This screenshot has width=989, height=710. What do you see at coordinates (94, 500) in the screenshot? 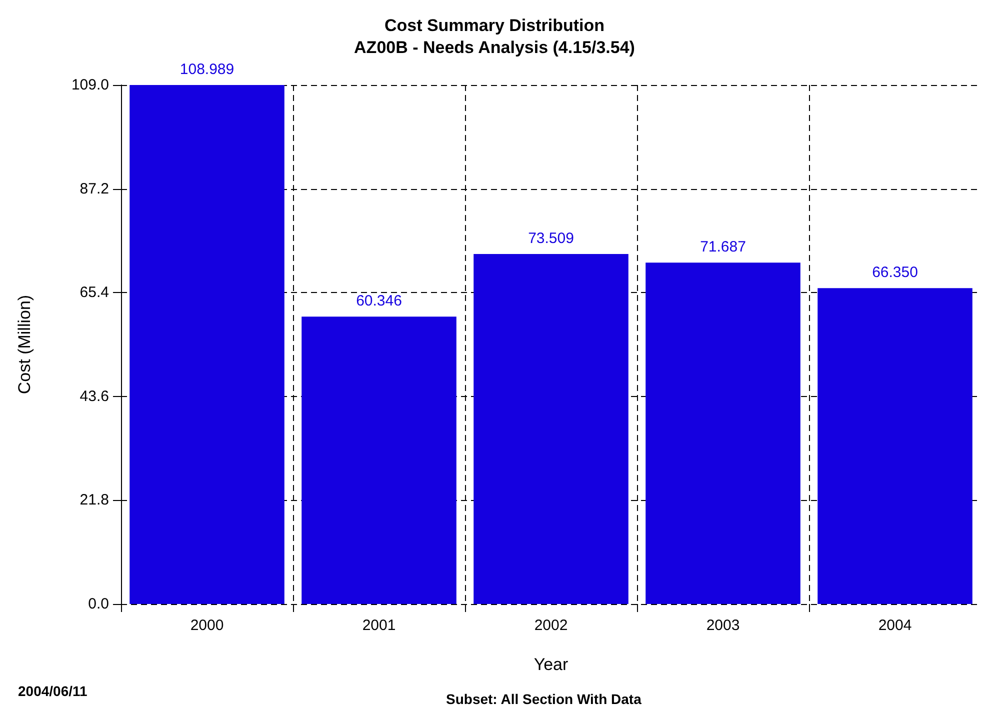
I see `y-tick-label: 21.8` at bounding box center [94, 500].